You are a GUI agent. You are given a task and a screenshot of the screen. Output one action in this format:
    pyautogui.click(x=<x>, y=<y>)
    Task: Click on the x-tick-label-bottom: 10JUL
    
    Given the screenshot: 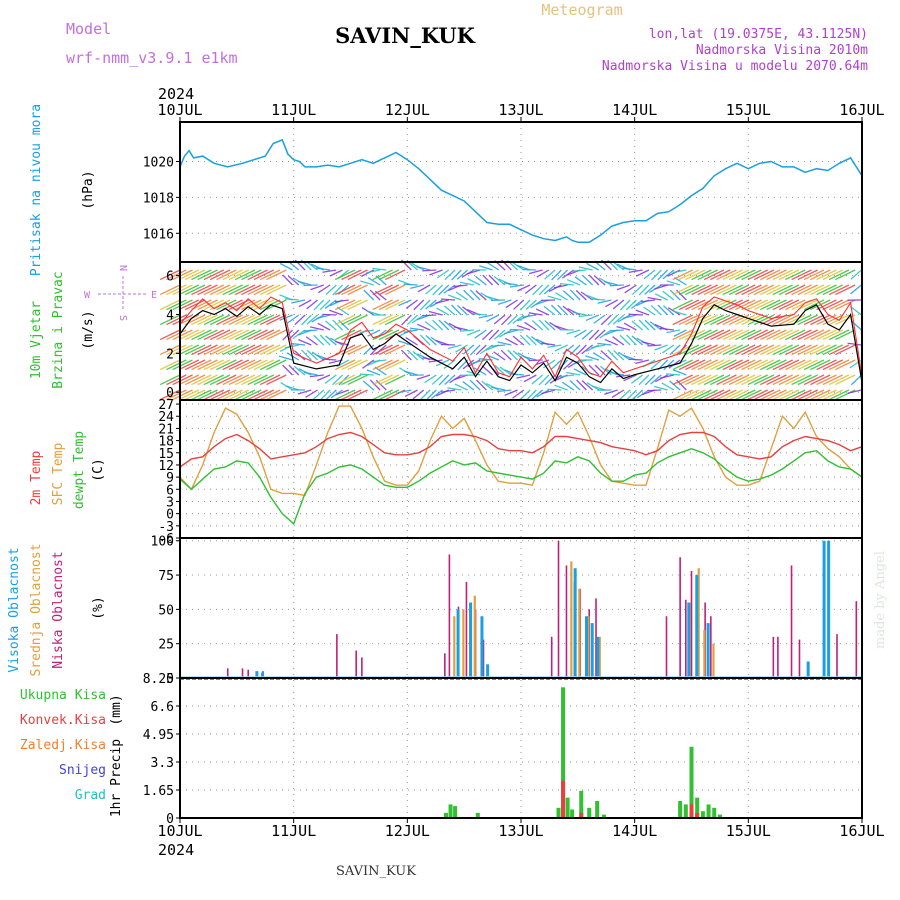 What is the action you would take?
    pyautogui.click(x=179, y=831)
    